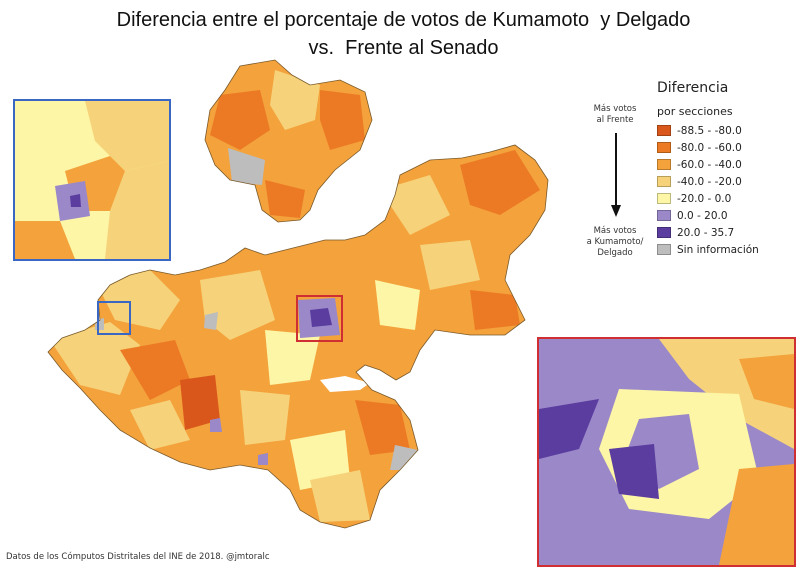  Describe the element at coordinates (114, 318) in the screenshot. I see `coast-locator-box` at that location.